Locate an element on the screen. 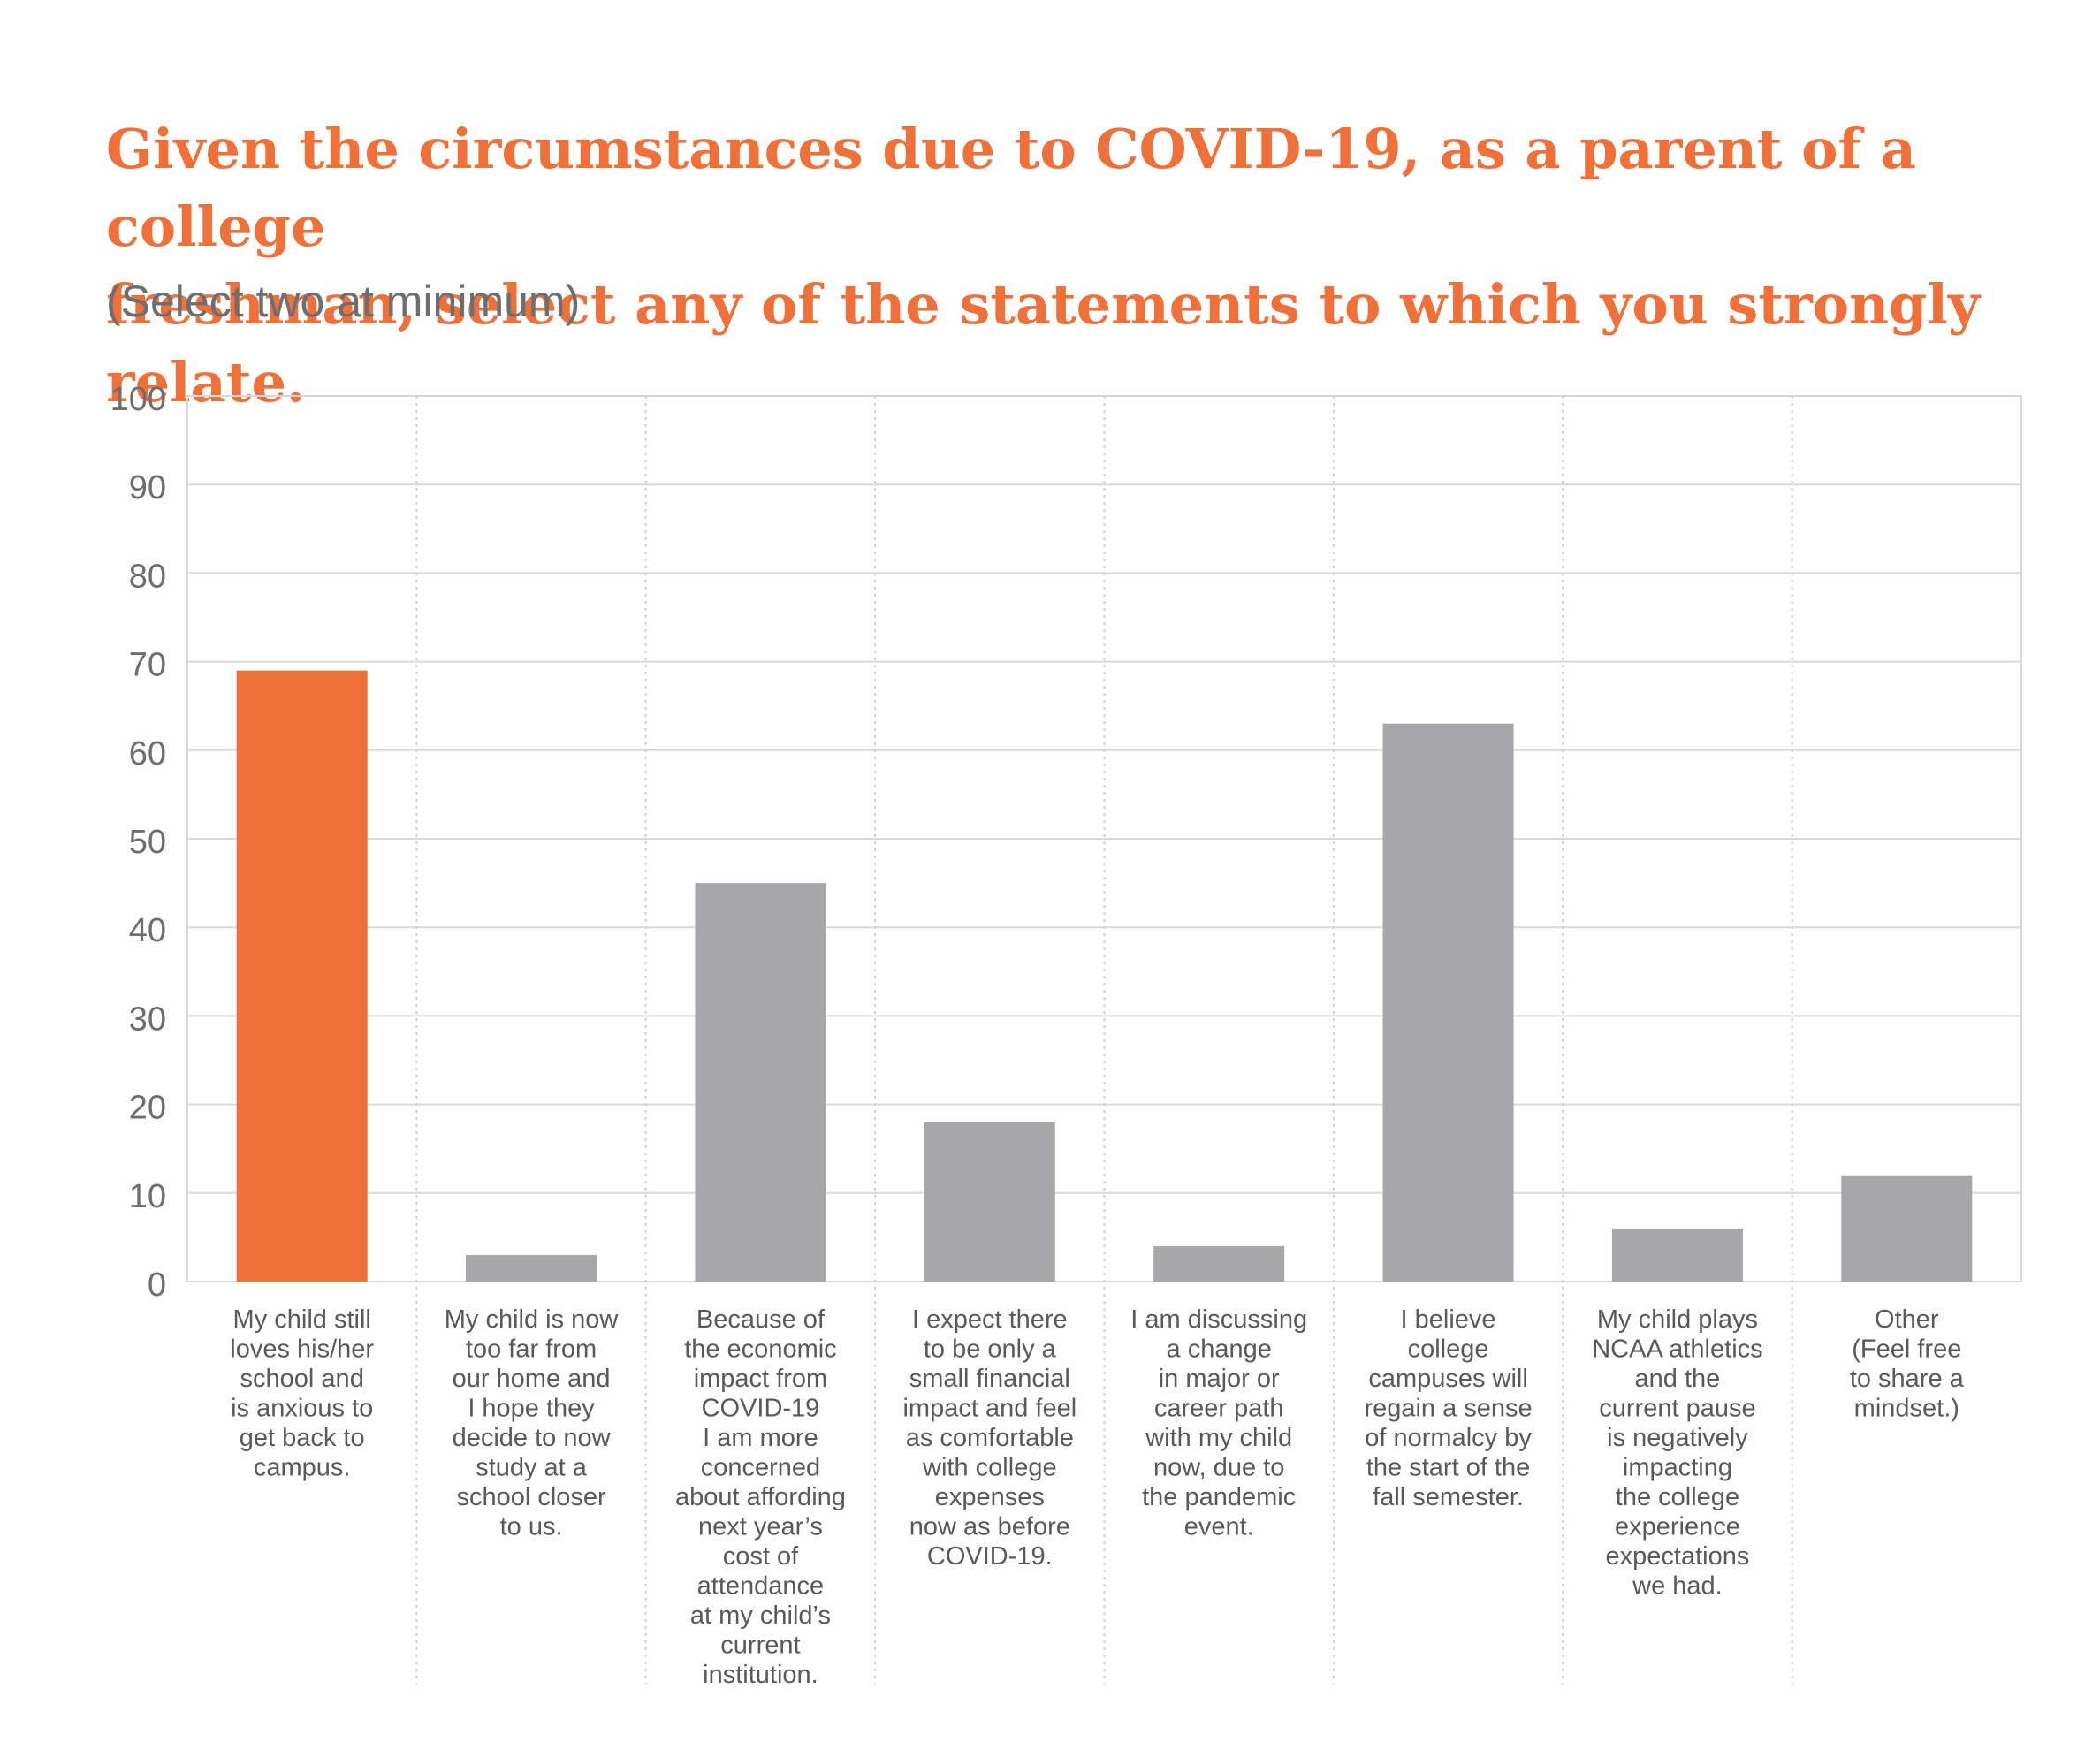 This screenshot has width=2100, height=1750. y-tick-label: 40 is located at coordinates (148, 930).